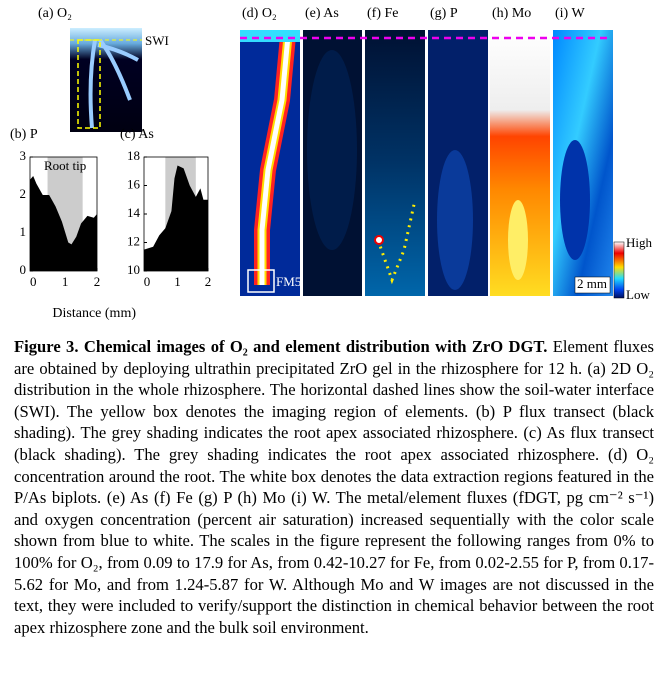 This screenshot has height=688, width=668. Describe the element at coordinates (24, 134) in the screenshot. I see `panel-label: (b) P` at that location.